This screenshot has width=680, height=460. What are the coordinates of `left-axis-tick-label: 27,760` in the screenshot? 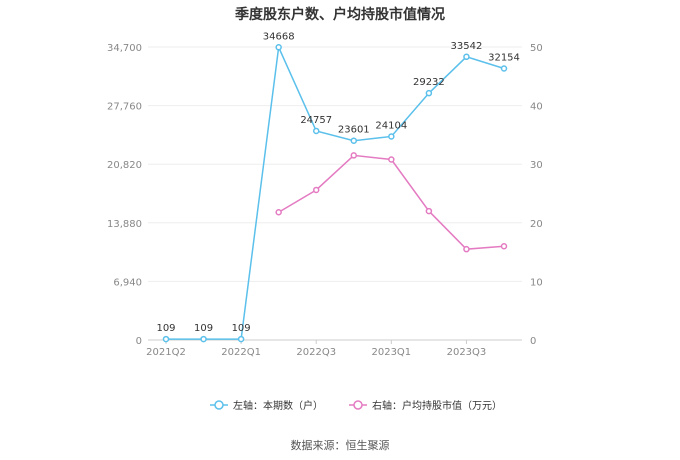 It's located at (124, 107).